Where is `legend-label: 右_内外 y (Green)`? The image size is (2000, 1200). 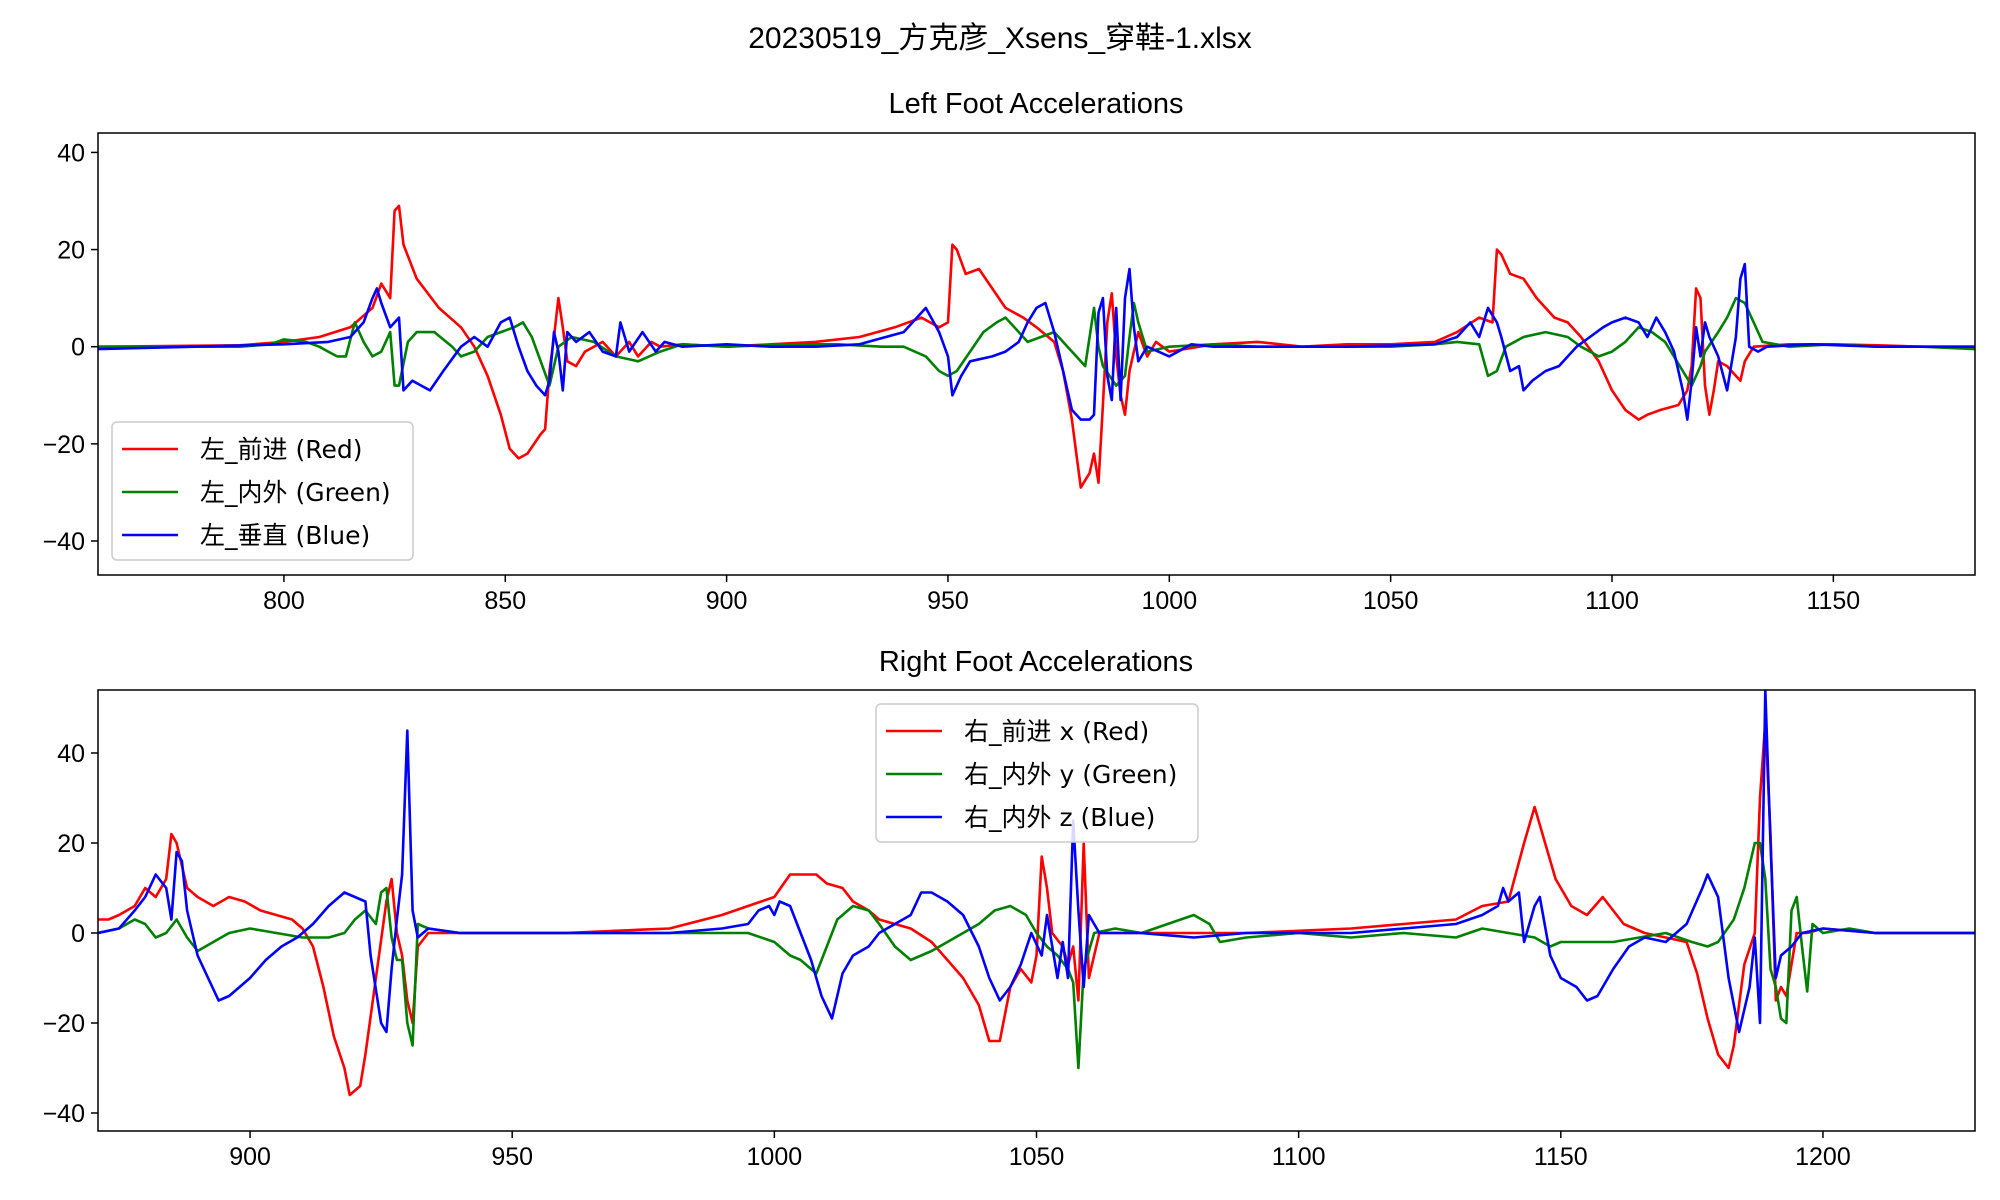 legend-label: 右_内外 y (Green) is located at coordinates (1070, 774).